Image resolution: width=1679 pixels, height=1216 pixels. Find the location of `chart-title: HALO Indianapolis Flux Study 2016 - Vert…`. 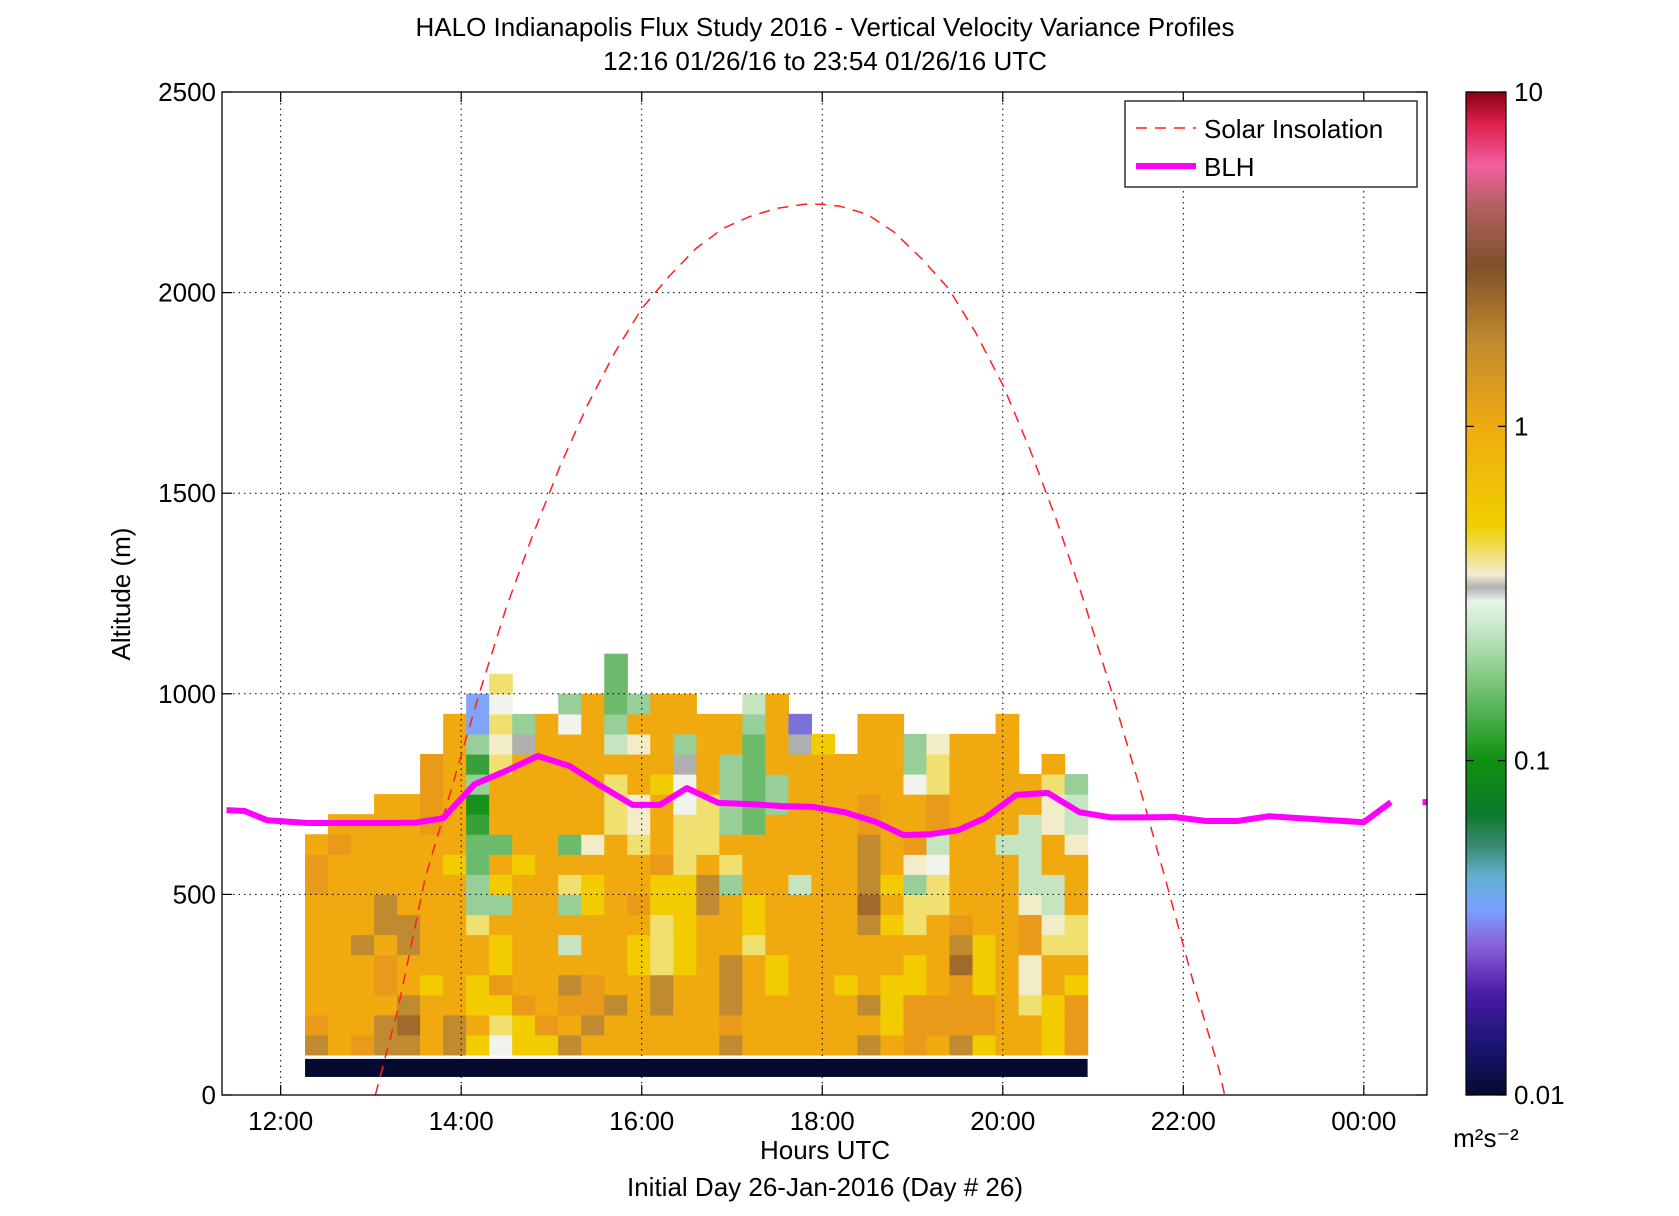

chart-title: HALO Indianapolis Flux Study 2016 - Vert… is located at coordinates (825, 27).